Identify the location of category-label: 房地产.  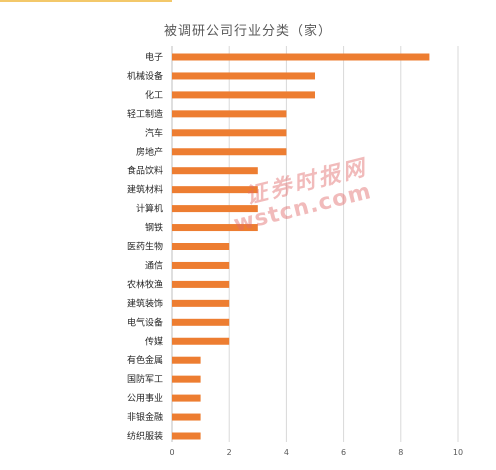
(149, 152).